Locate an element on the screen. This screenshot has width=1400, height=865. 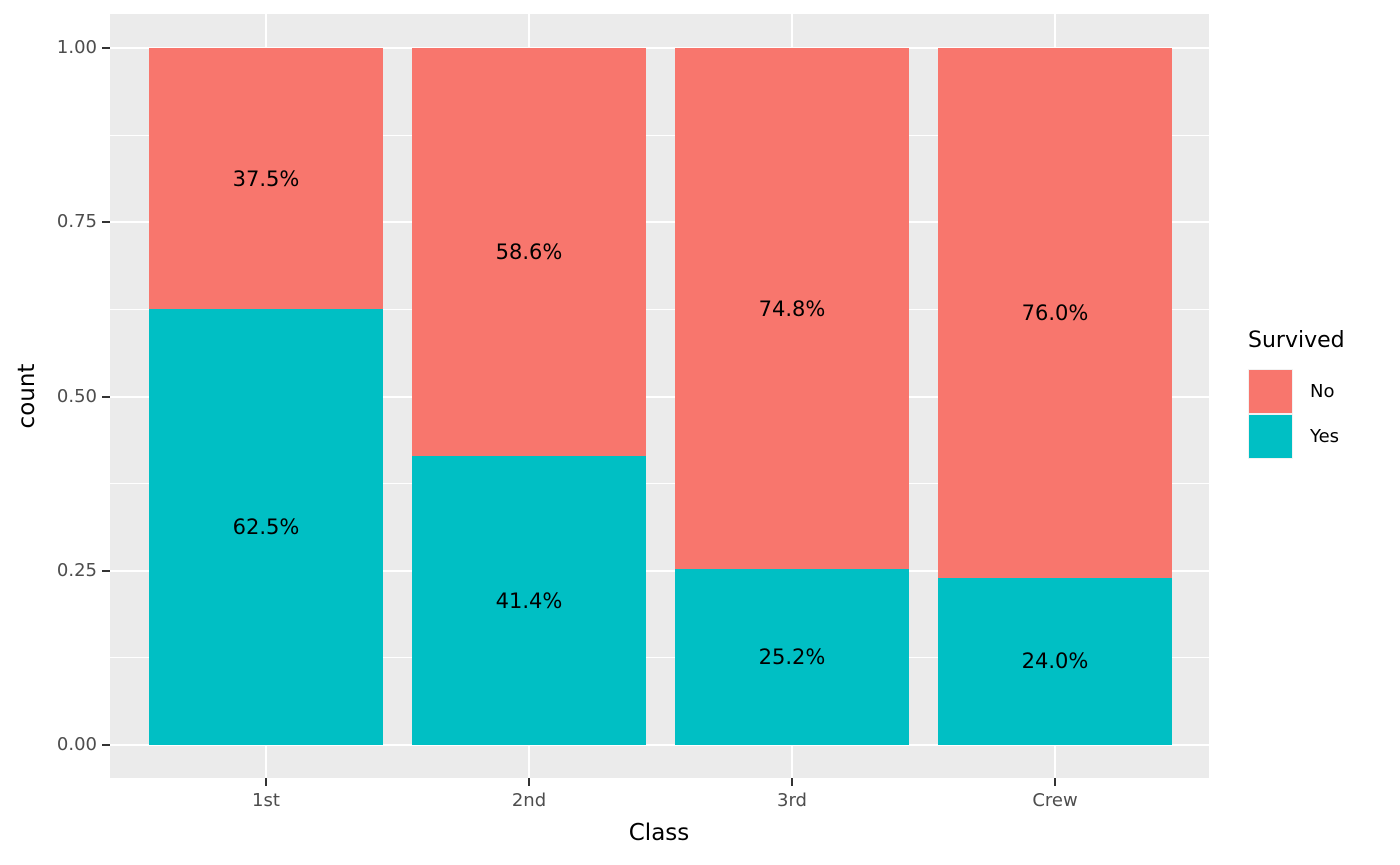
legend-entry-yes: Yes is located at coordinates (1296, 436).